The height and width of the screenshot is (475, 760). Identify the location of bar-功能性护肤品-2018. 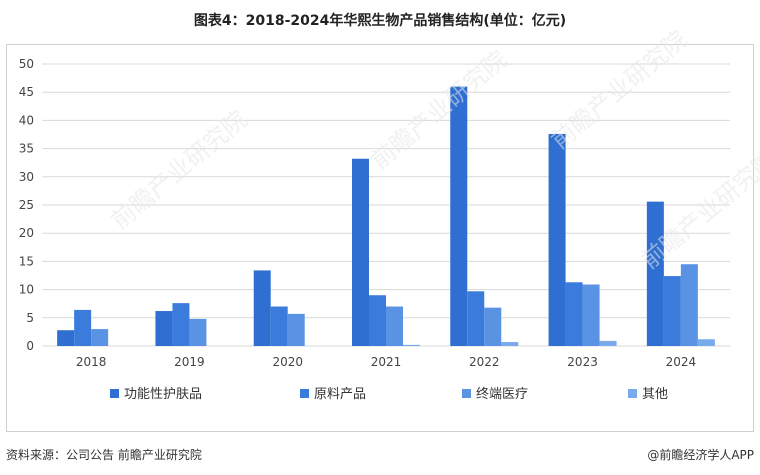
(66, 338).